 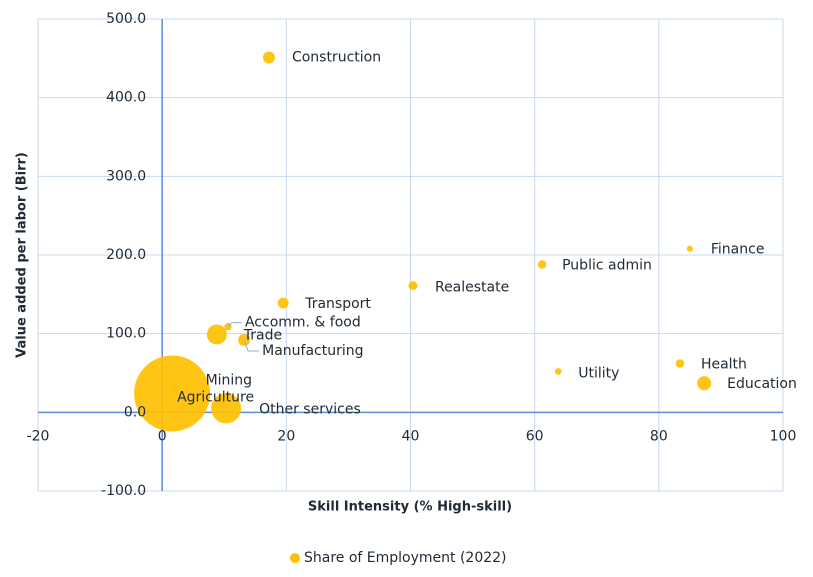 What do you see at coordinates (598, 373) in the screenshot?
I see `point-label: Utility` at bounding box center [598, 373].